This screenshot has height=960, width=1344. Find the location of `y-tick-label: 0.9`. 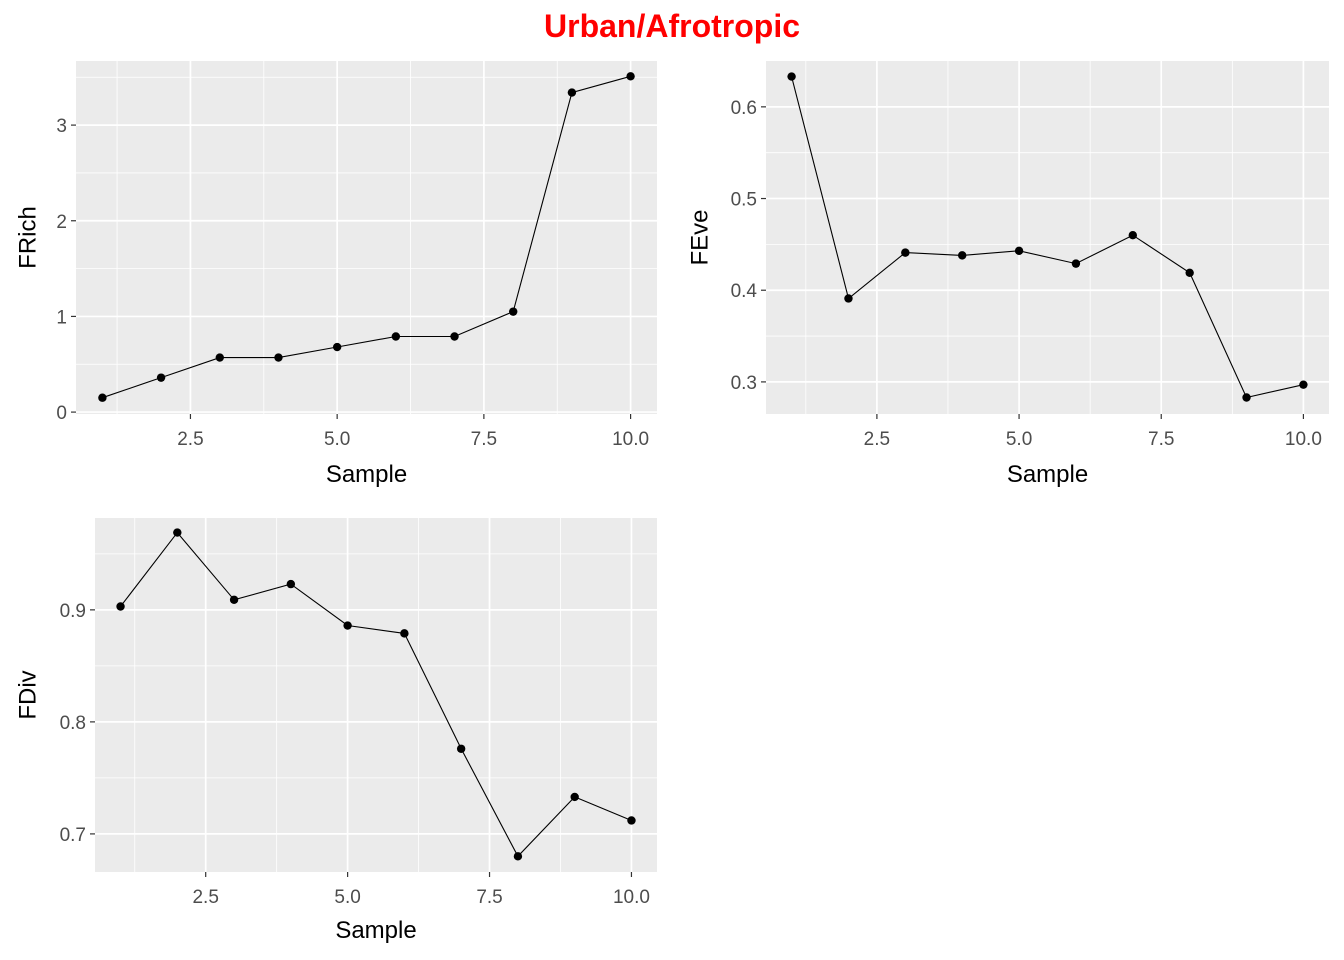

y-tick-label: 0.9 is located at coordinates (73, 611).